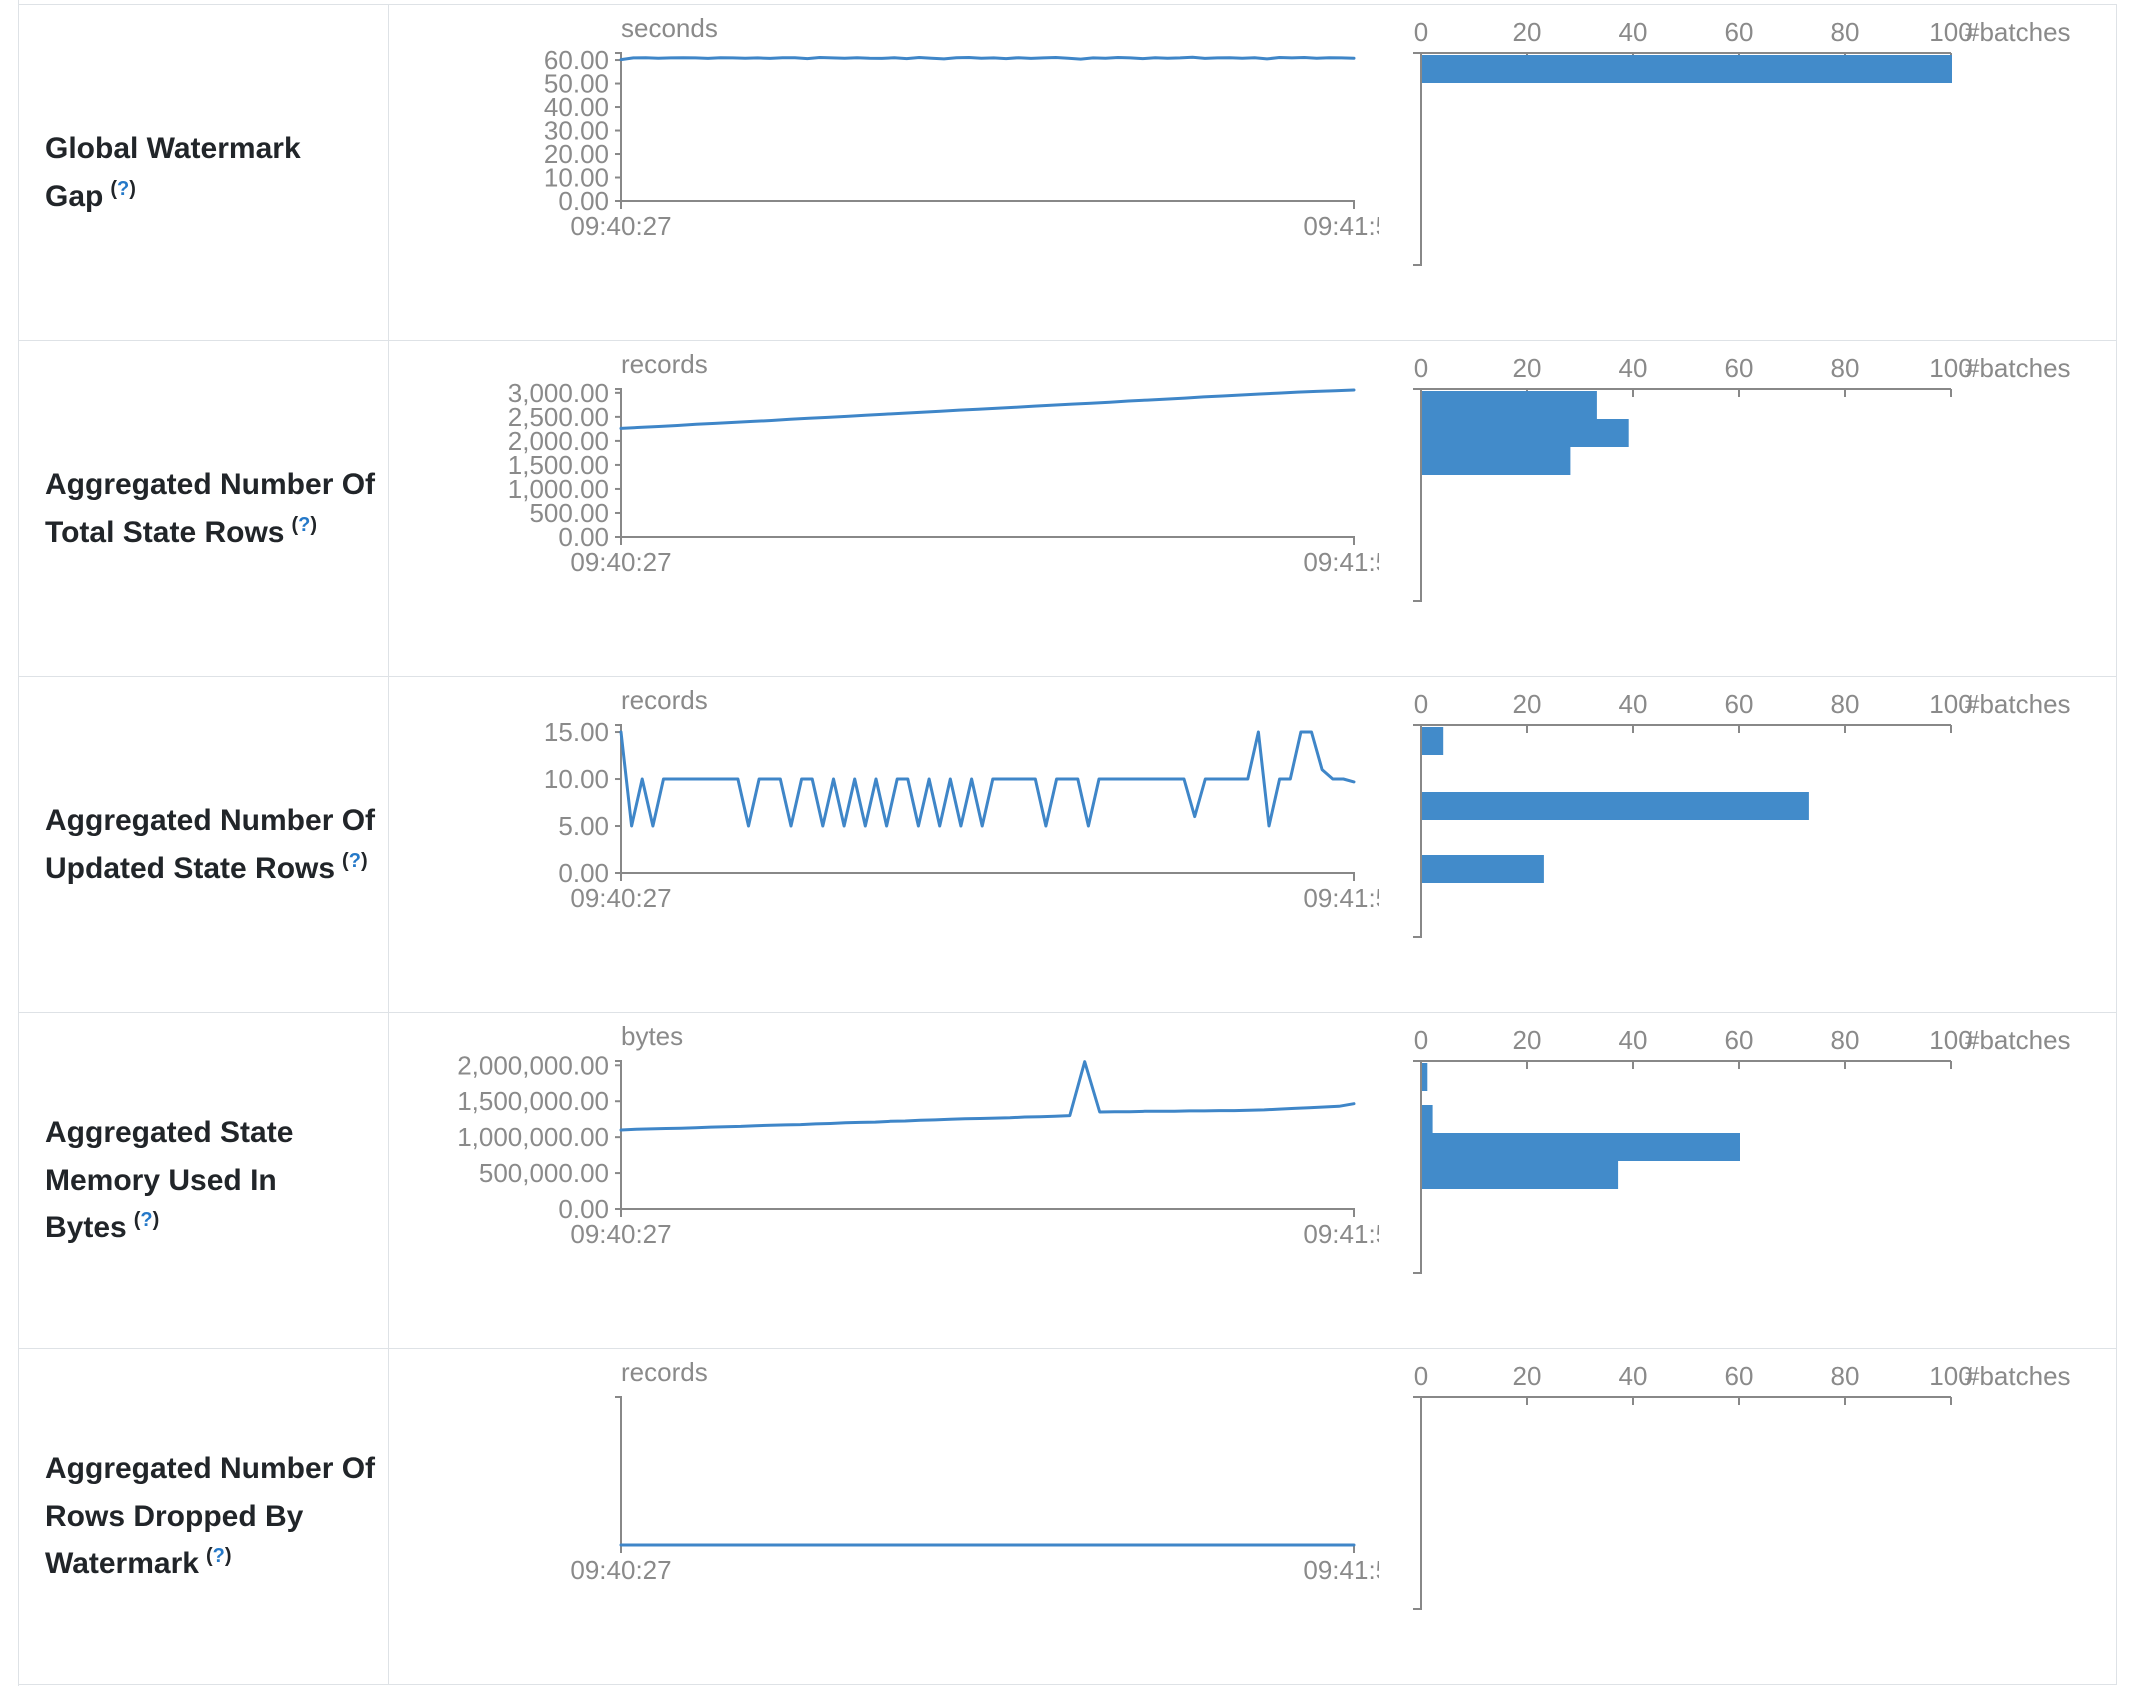 This screenshot has width=2132, height=1686. What do you see at coordinates (558, 393) in the screenshot?
I see `y-tick-label: 3,000.00` at bounding box center [558, 393].